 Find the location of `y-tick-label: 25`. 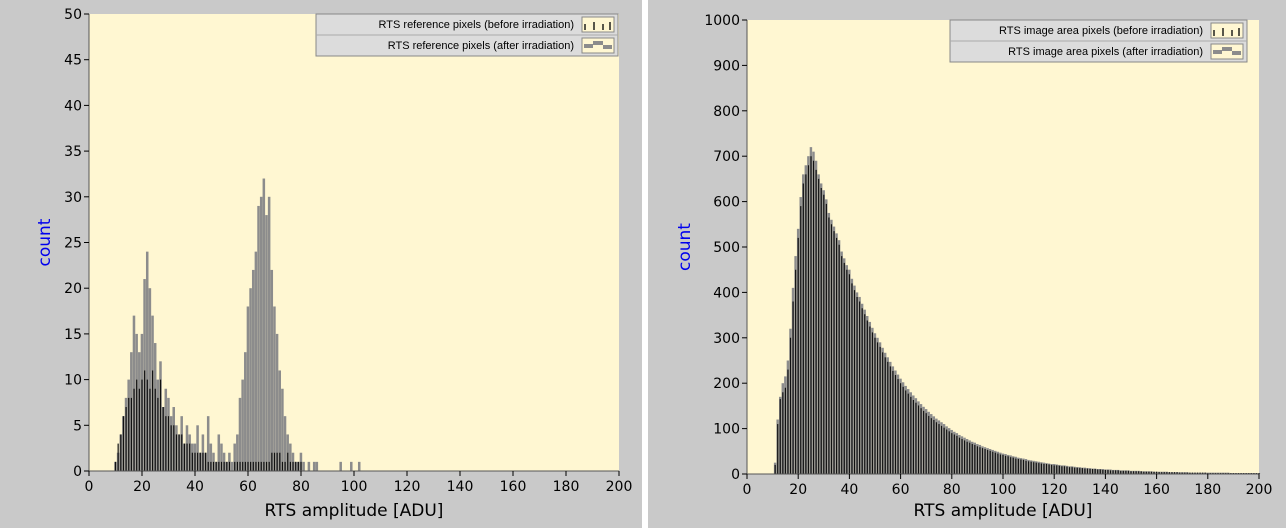

y-tick-label: 25 is located at coordinates (73, 244).